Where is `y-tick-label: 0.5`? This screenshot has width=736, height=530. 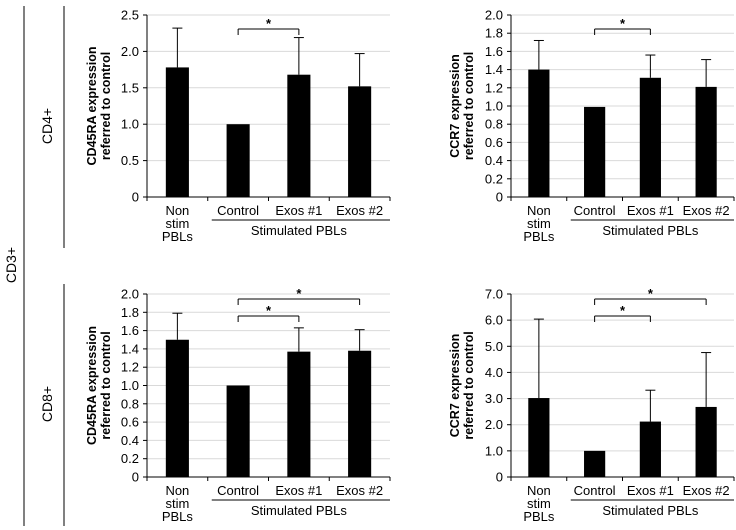 y-tick-label: 0.5 is located at coordinates (130, 160).